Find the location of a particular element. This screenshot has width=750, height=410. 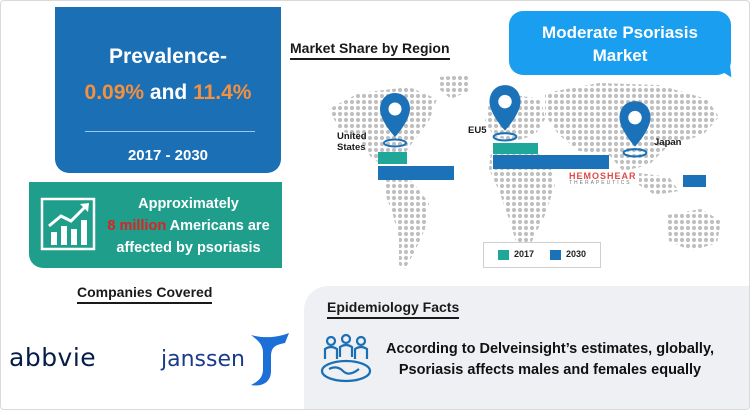

map-legend: 2017 2030 is located at coordinates (542, 255).